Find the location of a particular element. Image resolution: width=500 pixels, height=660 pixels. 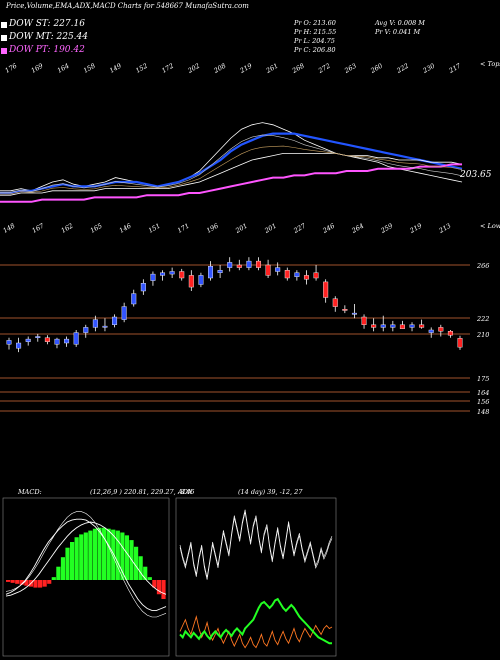

top-tick-label: 217 is located at coordinates (455, 68).